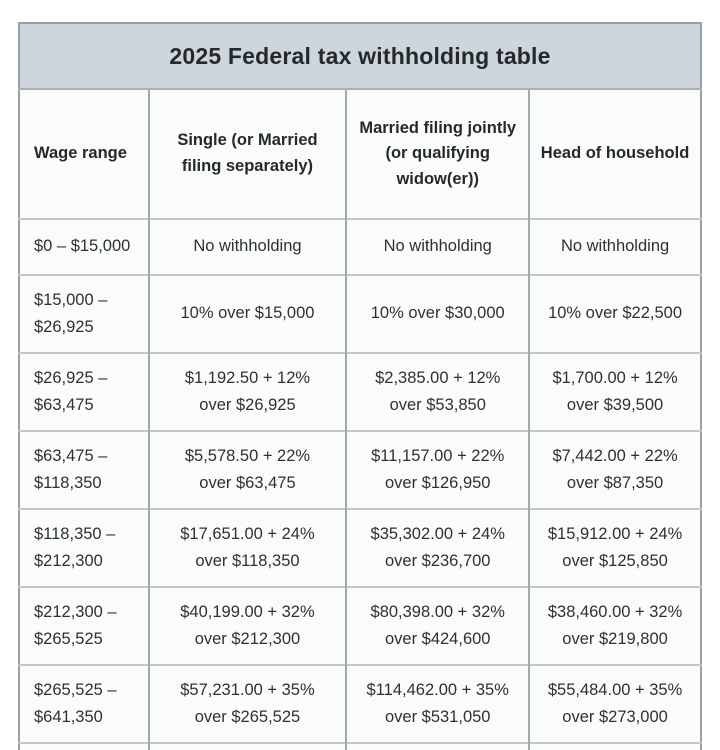 This screenshot has height=750, width=720. I want to click on wage-range-cell: $63,475 – $118,350, so click(84, 469).